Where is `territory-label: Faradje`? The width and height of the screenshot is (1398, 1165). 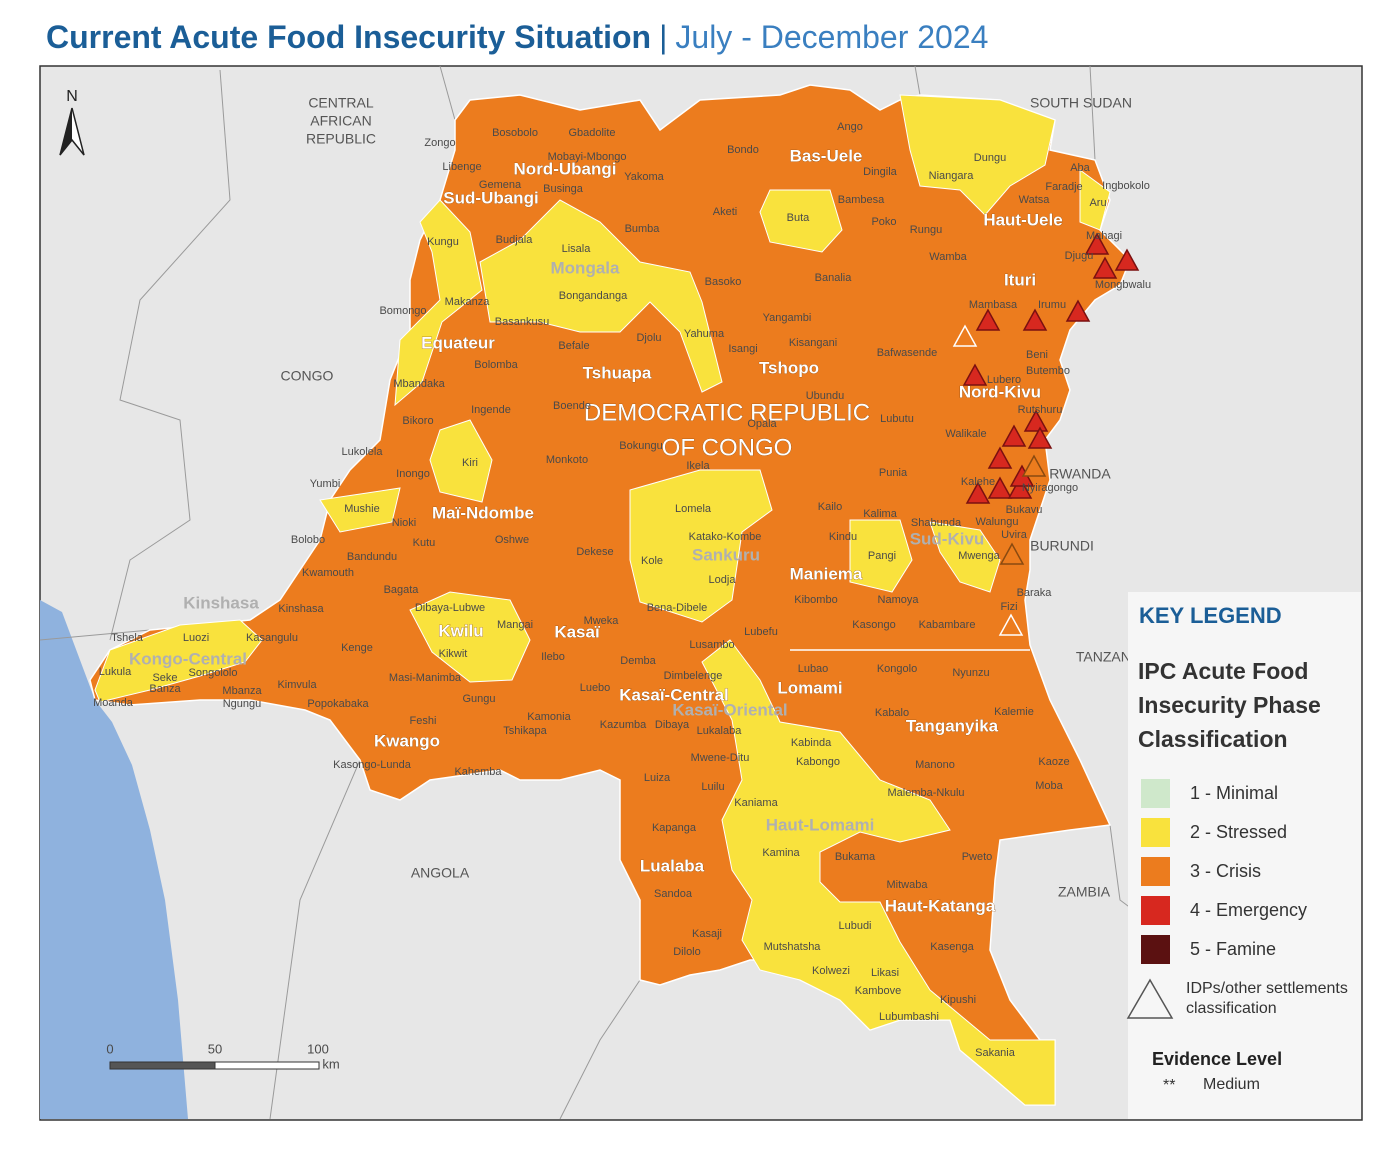
territory-label: Faradje is located at coordinates (1063, 187).